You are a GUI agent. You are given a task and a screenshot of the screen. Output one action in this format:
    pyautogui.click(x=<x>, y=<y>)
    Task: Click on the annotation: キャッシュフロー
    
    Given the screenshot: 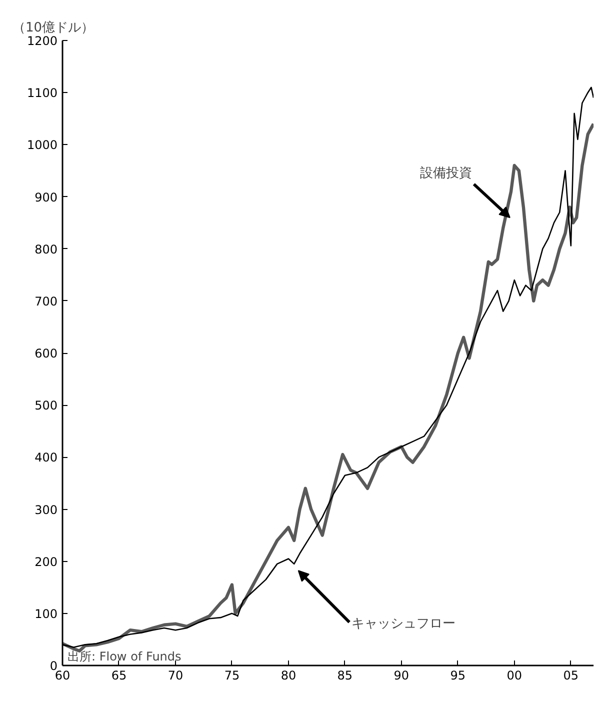 What is the action you would take?
    pyautogui.click(x=403, y=624)
    